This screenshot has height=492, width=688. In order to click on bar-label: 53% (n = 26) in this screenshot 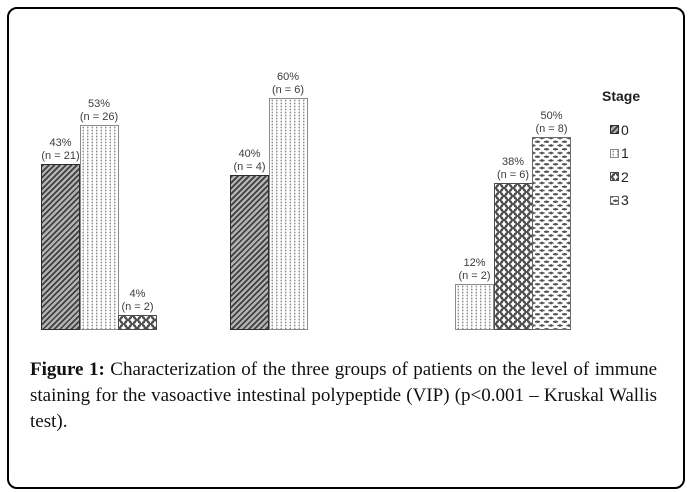, I will do `click(99, 110)`.